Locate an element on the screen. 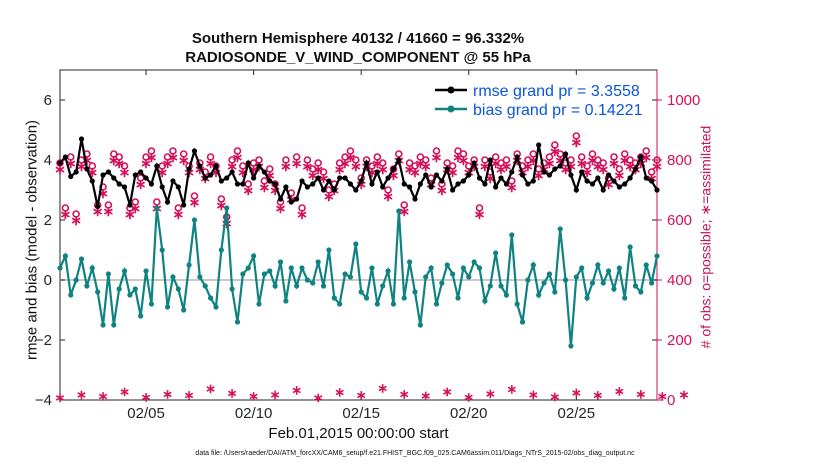  y-tick-label-right: 400 is located at coordinates (679, 280).